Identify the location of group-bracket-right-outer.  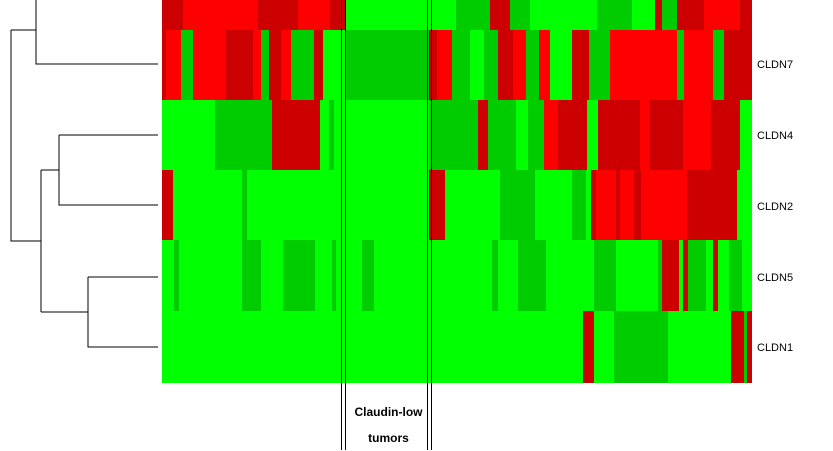
(431, 225).